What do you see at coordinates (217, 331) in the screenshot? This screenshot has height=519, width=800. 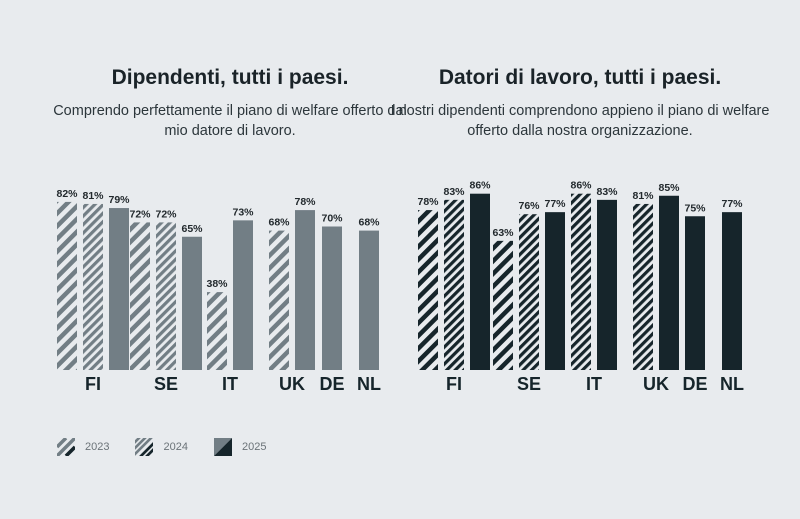 I see `bar-employees-it-2023` at bounding box center [217, 331].